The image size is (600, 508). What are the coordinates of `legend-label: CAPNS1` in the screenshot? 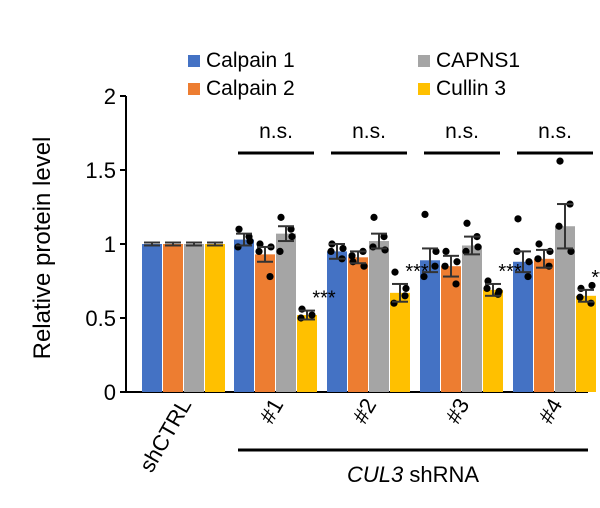 It's located at (478, 60).